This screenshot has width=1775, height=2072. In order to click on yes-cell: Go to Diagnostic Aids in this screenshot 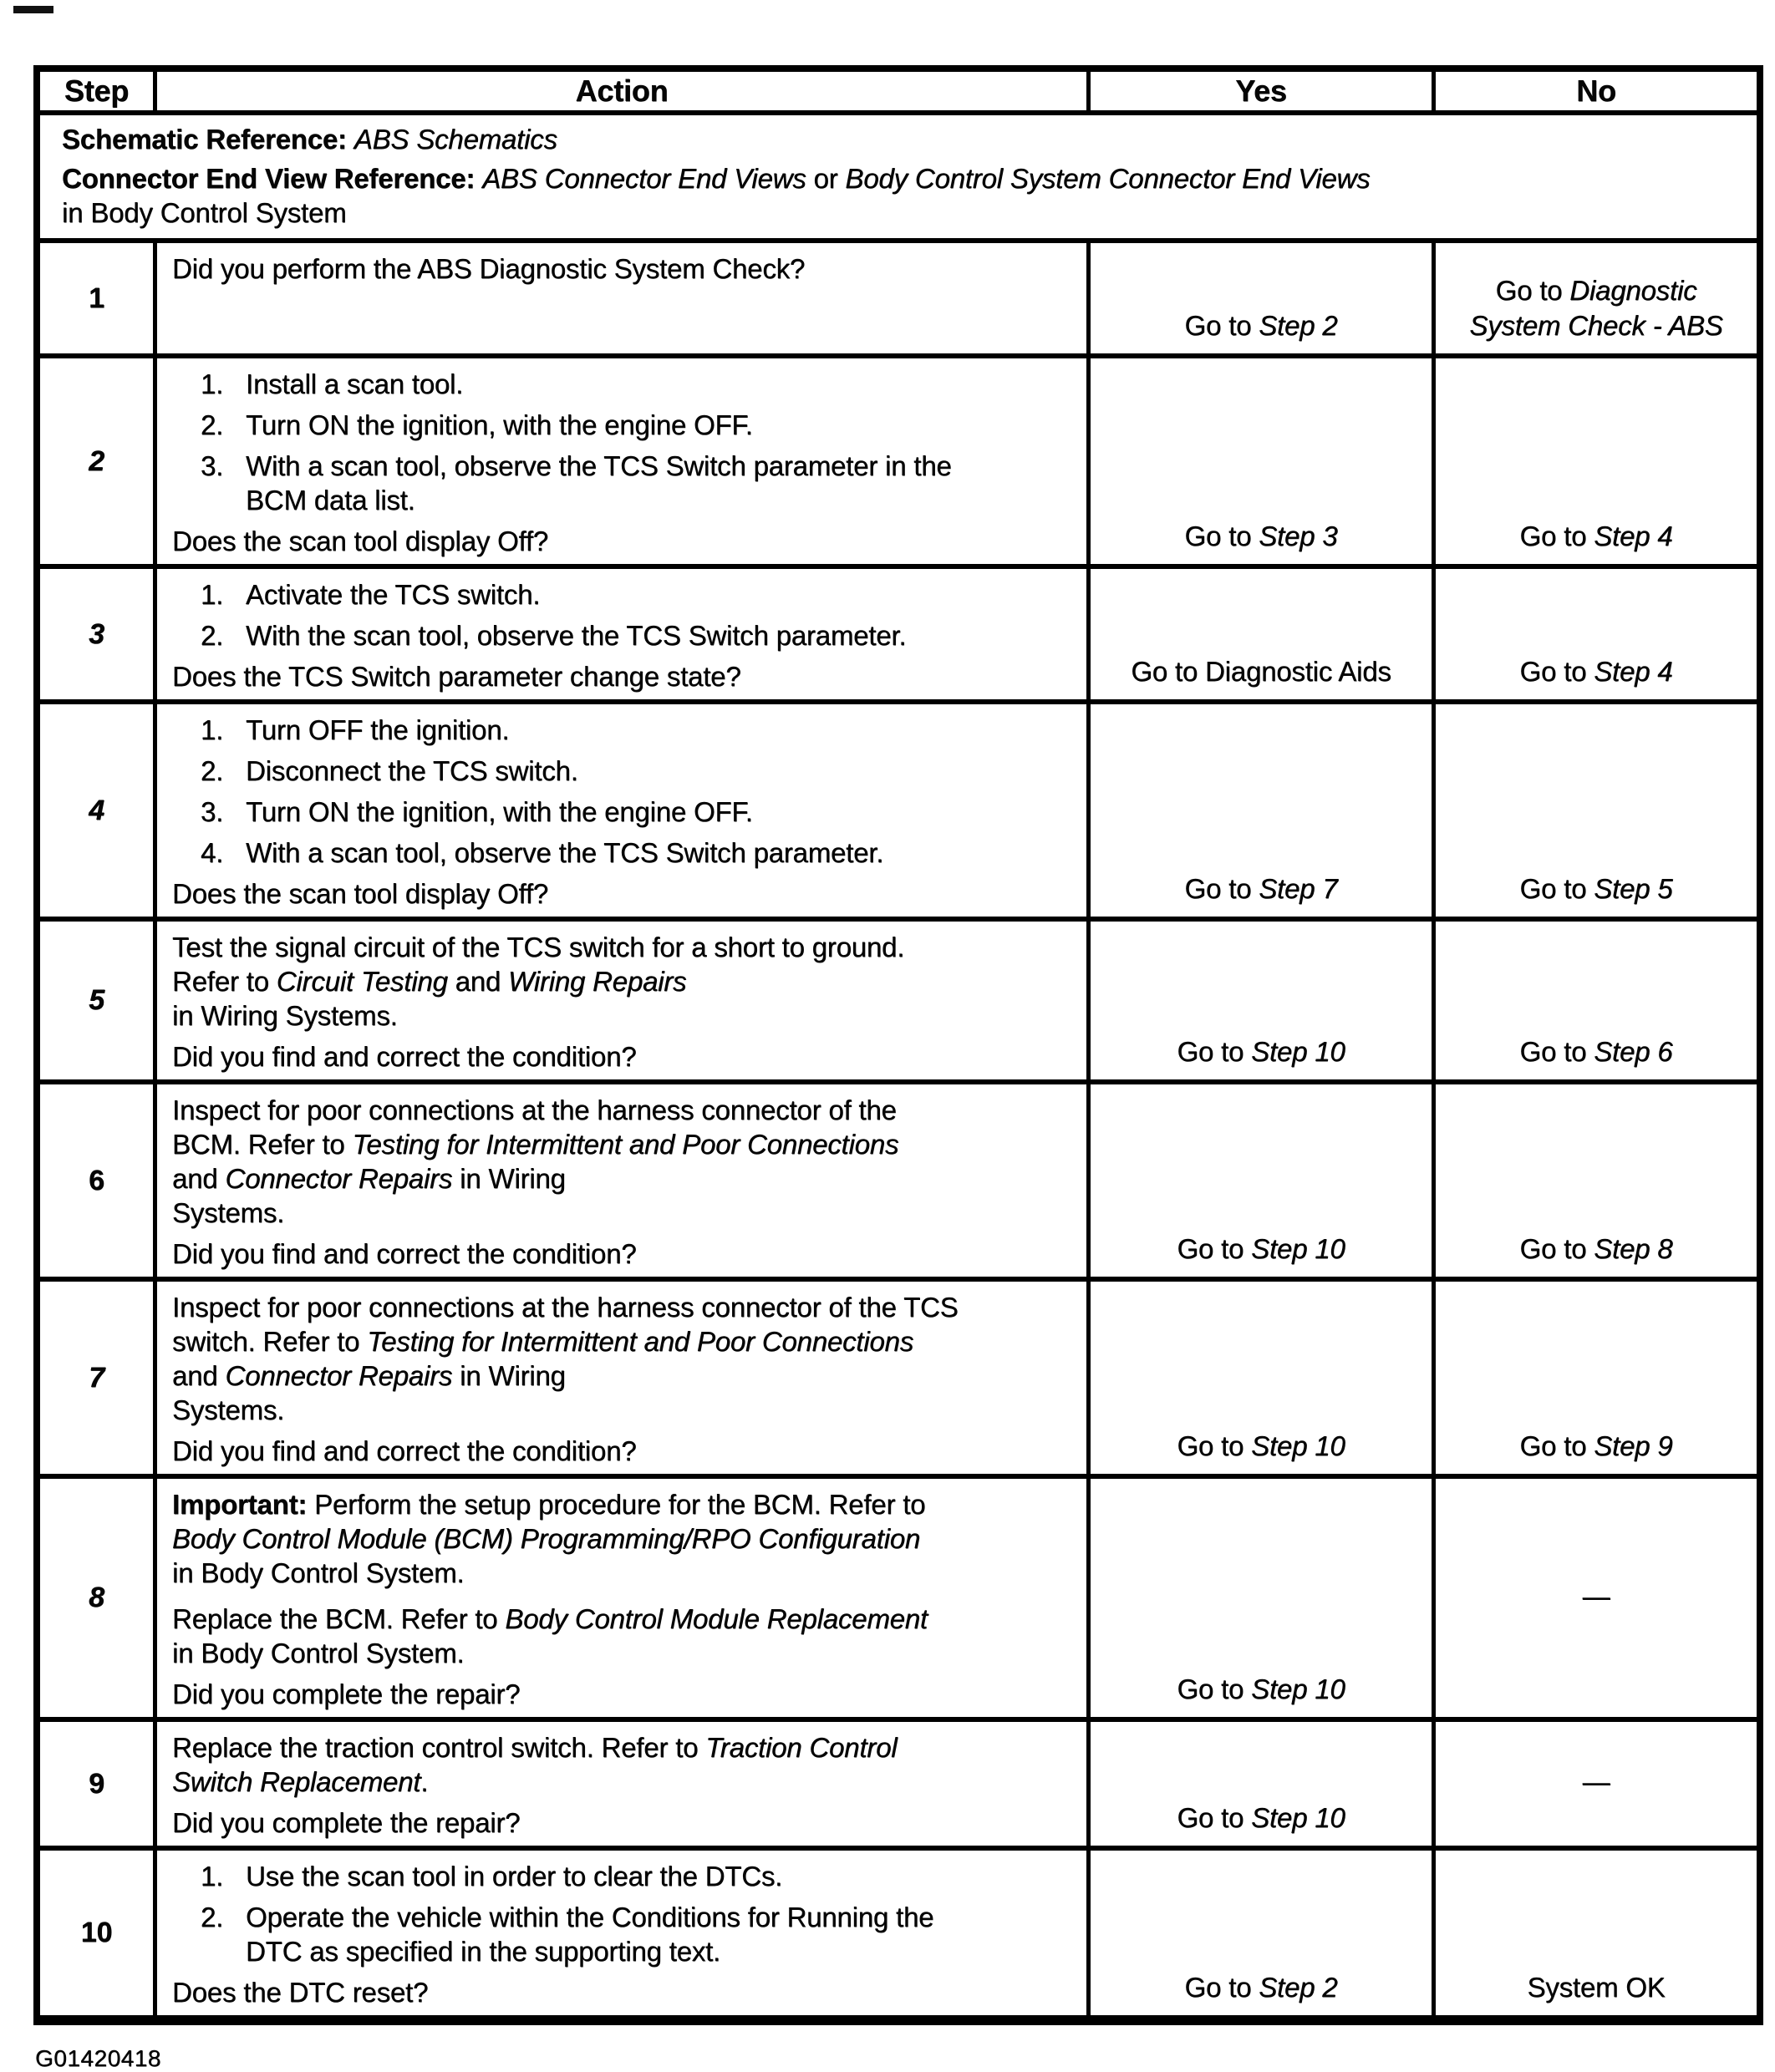, I will do `click(1259, 634)`.